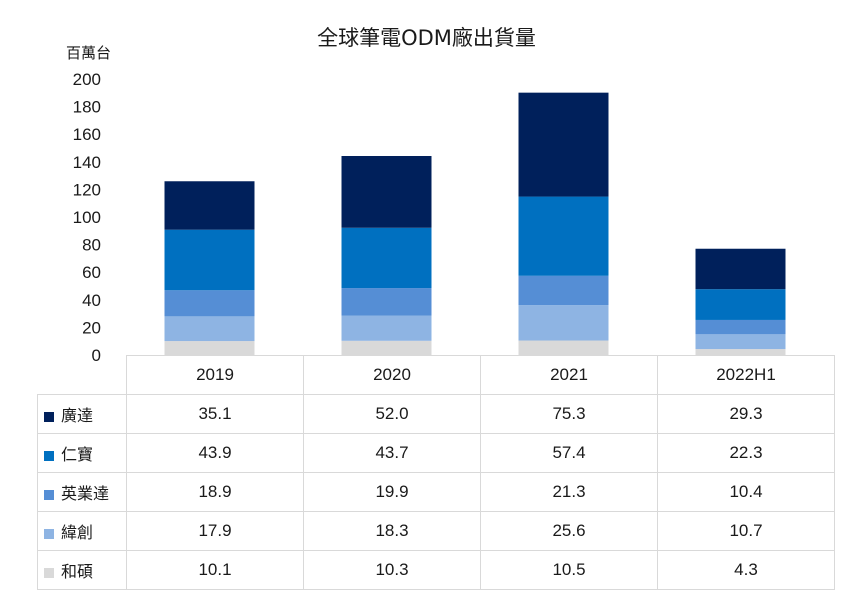 The height and width of the screenshot is (595, 853). Describe the element at coordinates (746, 531) in the screenshot. I see `table-cell: 10.7` at that location.